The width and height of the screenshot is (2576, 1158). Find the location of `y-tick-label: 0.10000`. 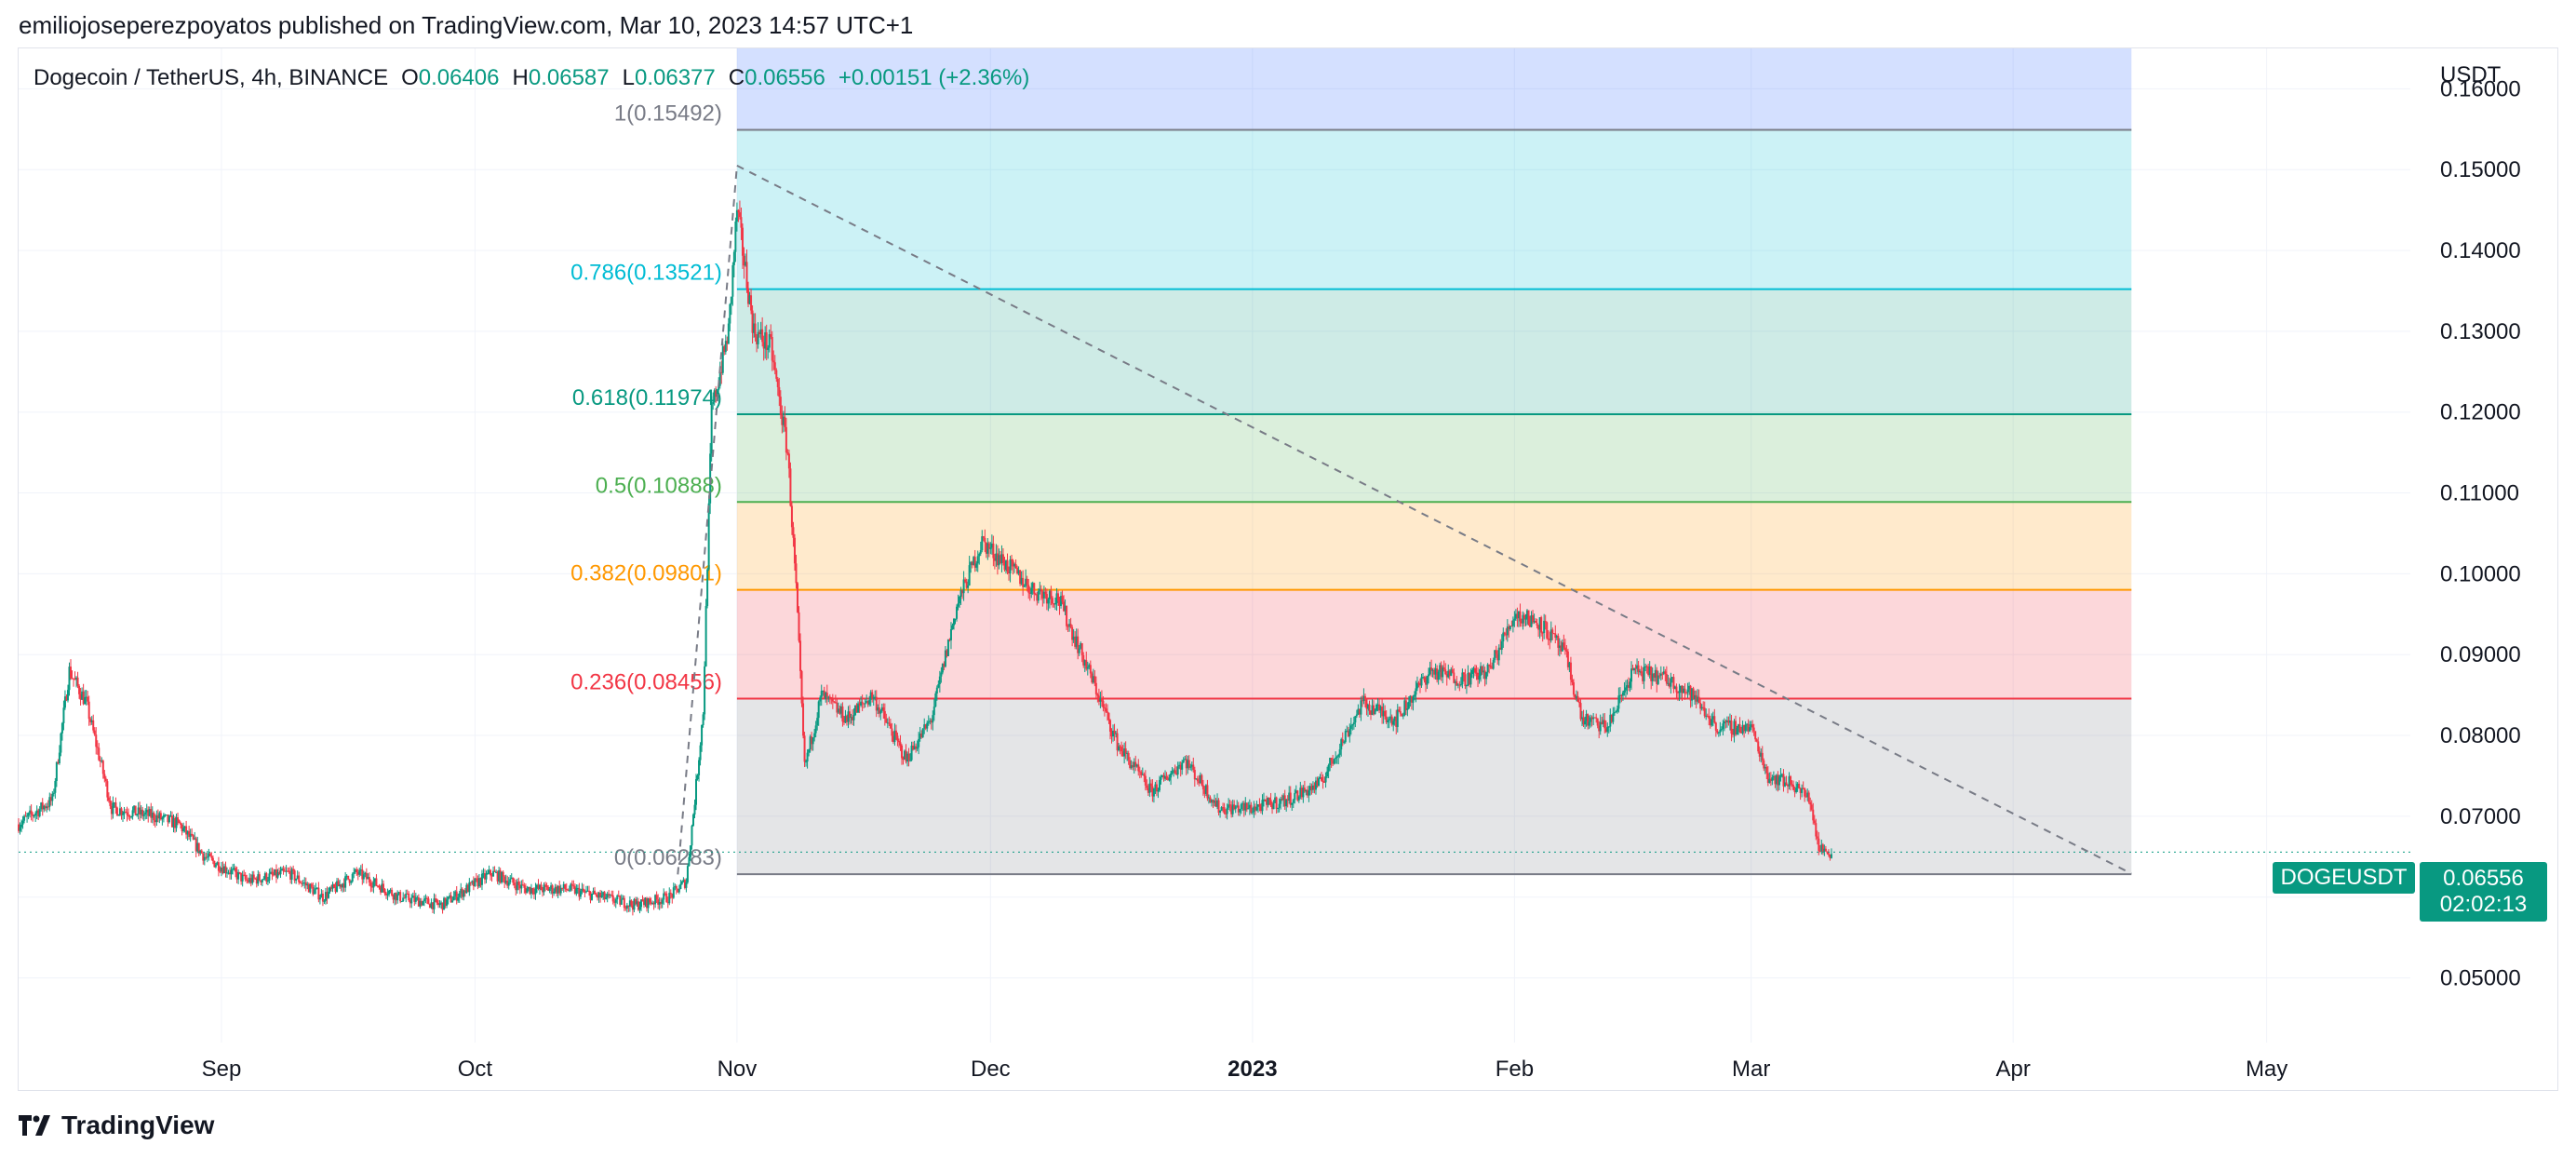

y-tick-label: 0.10000 is located at coordinates (2480, 573).